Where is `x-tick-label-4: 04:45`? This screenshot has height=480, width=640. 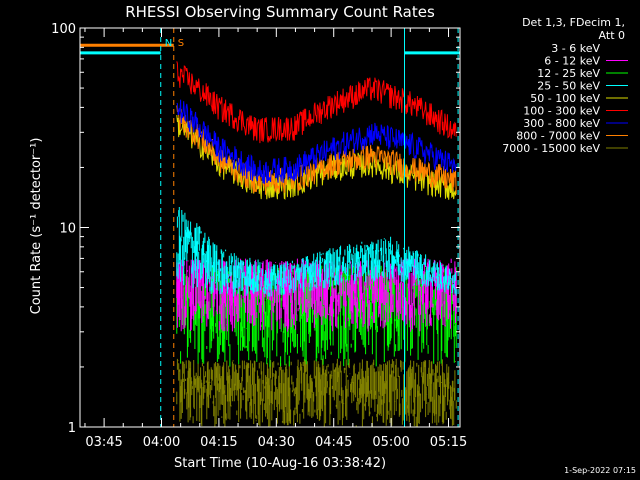 x-tick-label-4: 04:45 is located at coordinates (333, 442).